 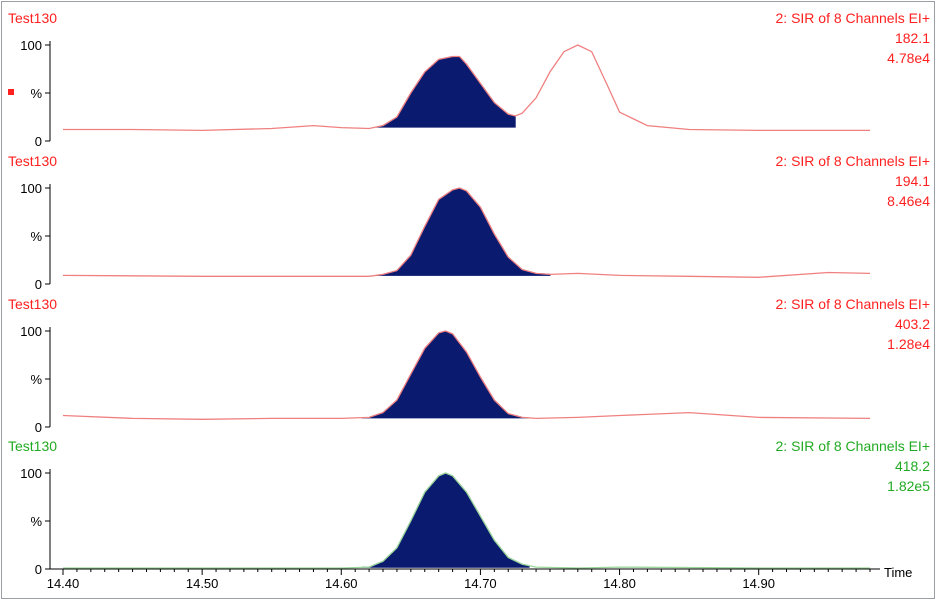 I want to click on x-axis-label: Time, so click(x=898, y=572).